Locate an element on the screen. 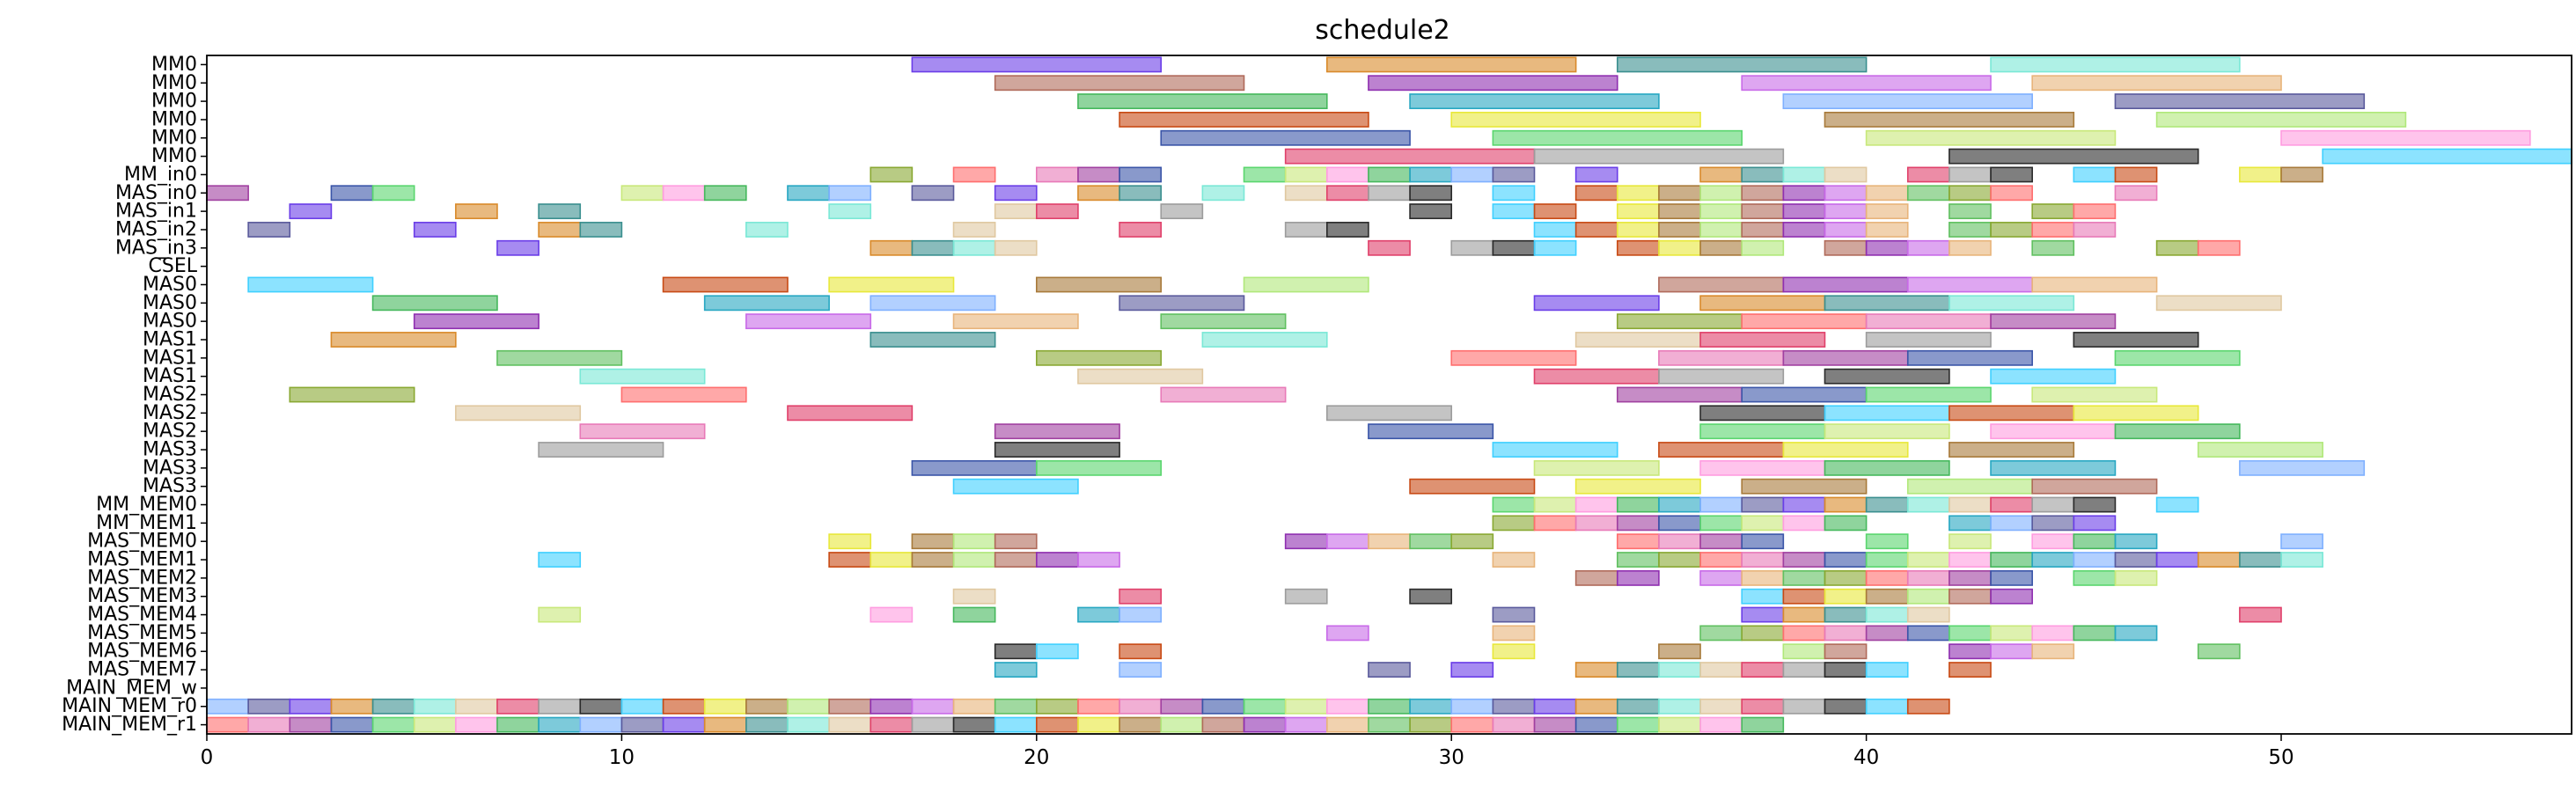 The height and width of the screenshot is (792, 2576). x-tick-label: 0 is located at coordinates (207, 758).